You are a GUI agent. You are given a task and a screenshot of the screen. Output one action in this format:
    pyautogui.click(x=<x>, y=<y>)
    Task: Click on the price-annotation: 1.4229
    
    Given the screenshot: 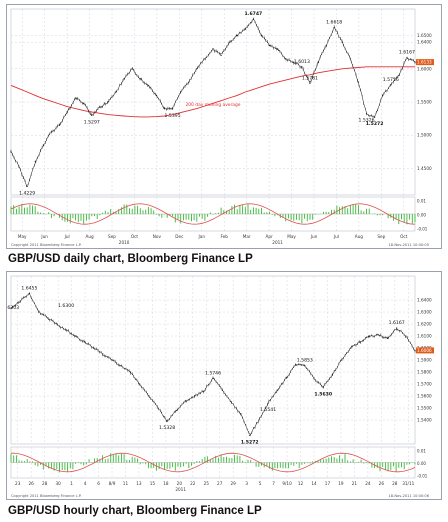 What is the action you would take?
    pyautogui.click(x=27, y=193)
    